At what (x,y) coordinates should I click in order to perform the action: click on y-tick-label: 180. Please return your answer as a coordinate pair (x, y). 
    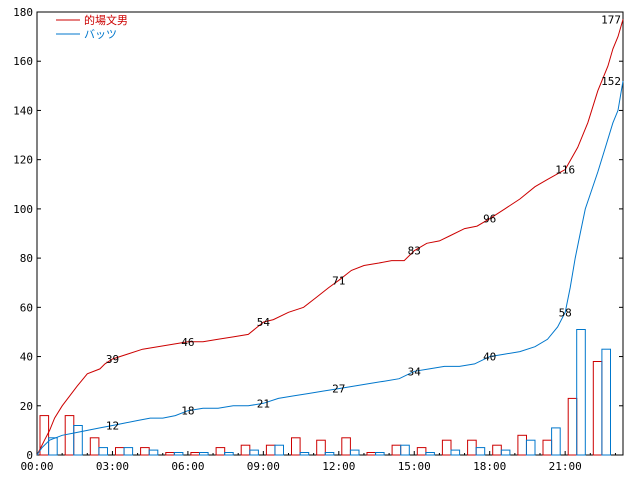
    Looking at the image, I should click on (23, 12).